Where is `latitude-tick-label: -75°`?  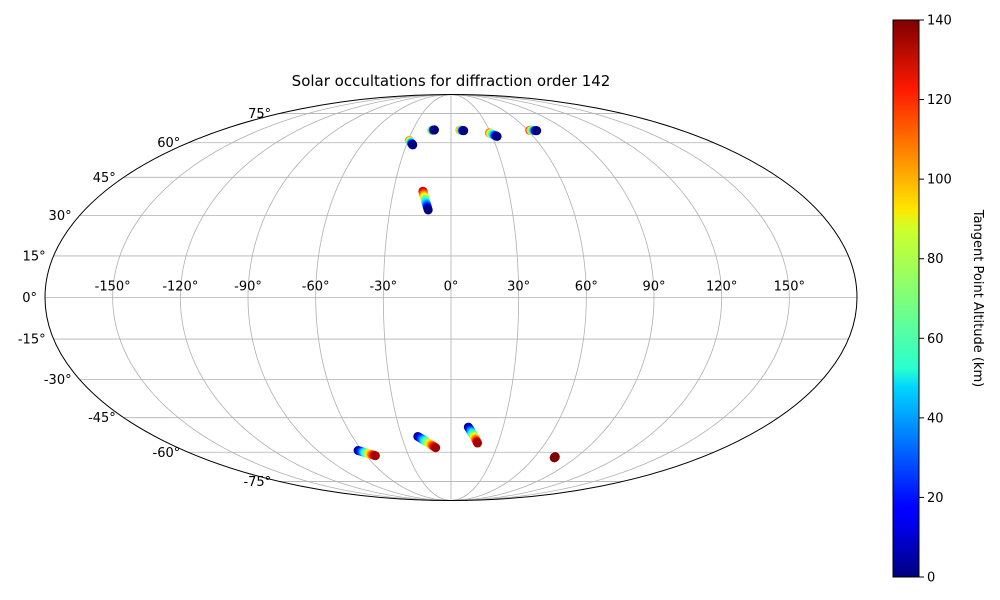 latitude-tick-label: -75° is located at coordinates (257, 482).